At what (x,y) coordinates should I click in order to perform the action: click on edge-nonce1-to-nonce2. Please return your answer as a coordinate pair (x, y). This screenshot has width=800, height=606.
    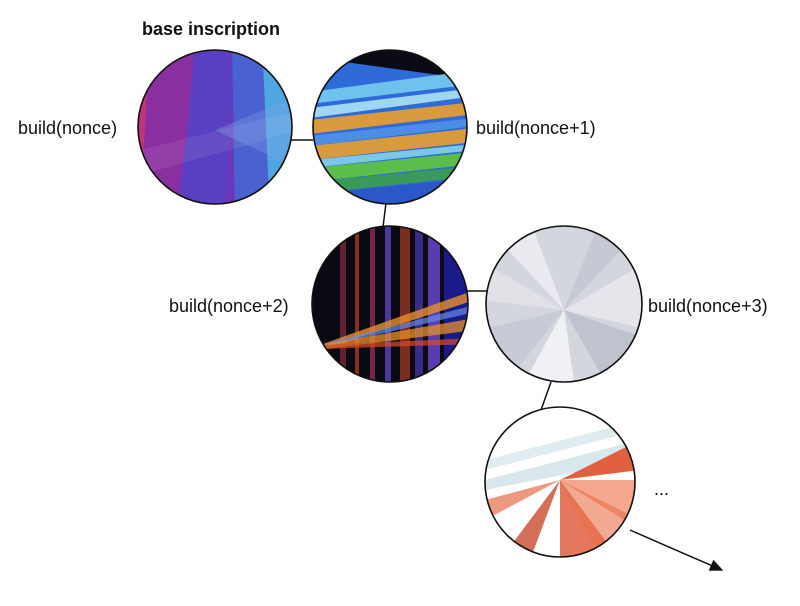
    Looking at the image, I should click on (384, 215).